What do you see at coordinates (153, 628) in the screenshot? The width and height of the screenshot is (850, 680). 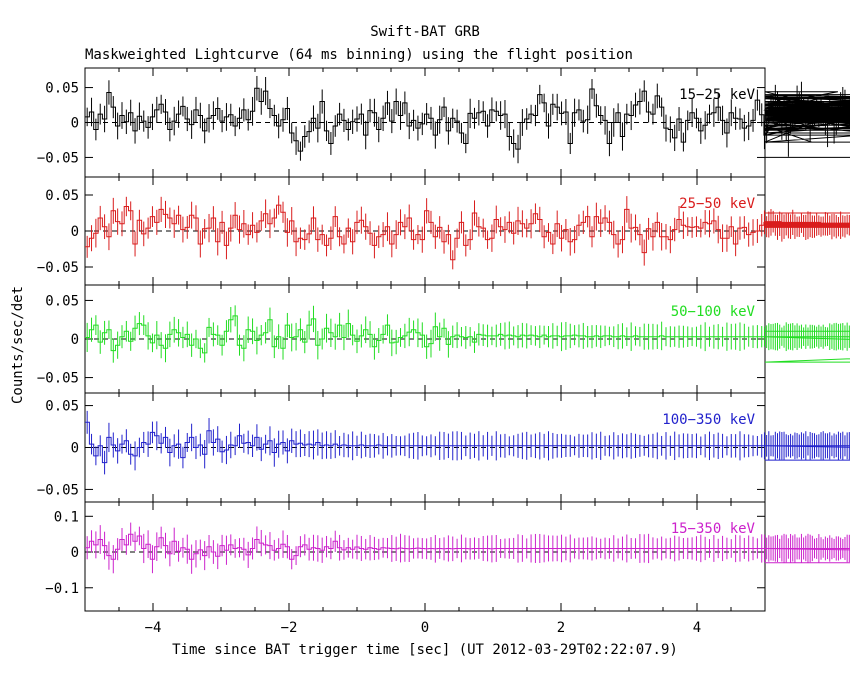 I see `x-tick-label: −4` at bounding box center [153, 628].